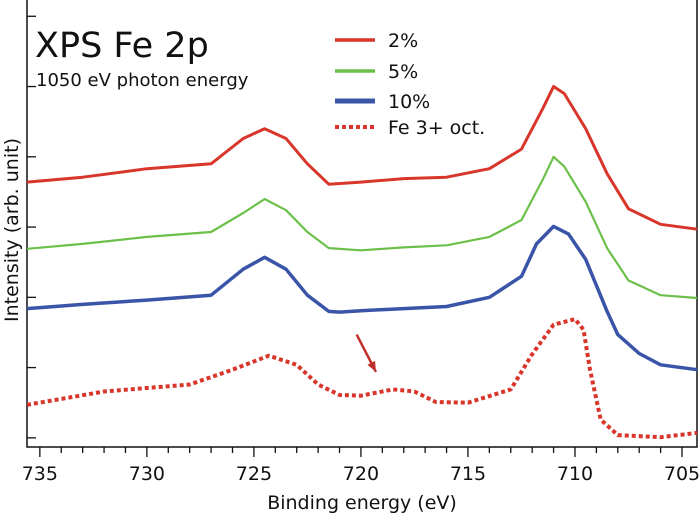 This screenshot has width=700, height=521. I want to click on legend-label: 2%, so click(403, 41).